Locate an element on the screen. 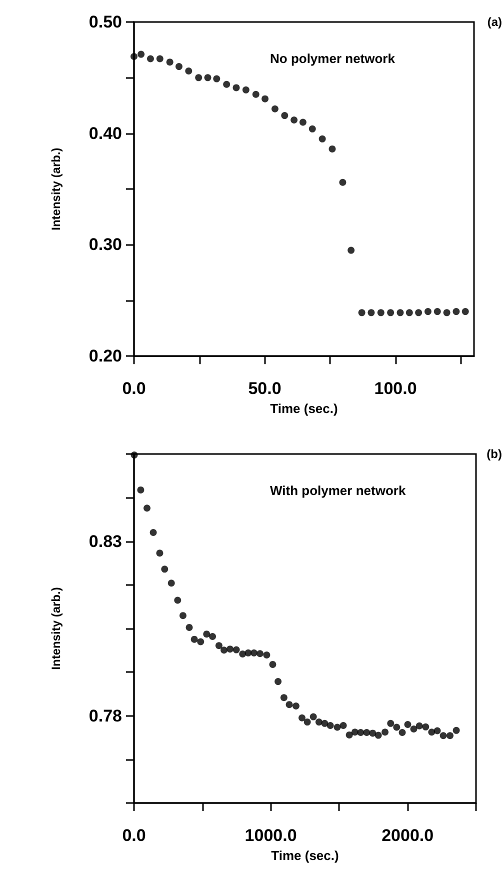 Image resolution: width=503 pixels, height=881 pixels. y-tick-label: 0.20 is located at coordinates (105, 356).